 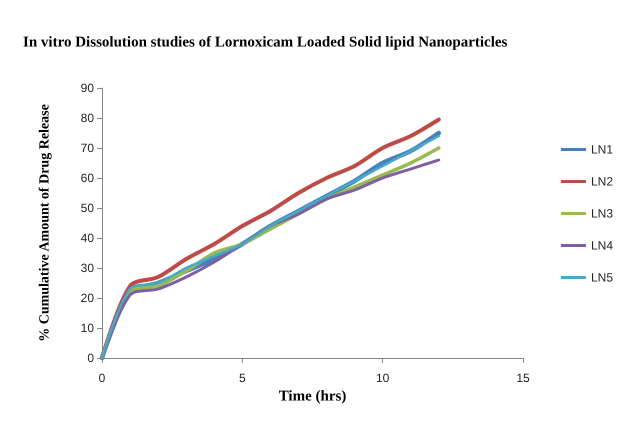 What do you see at coordinates (87, 118) in the screenshot?
I see `y-tick-label: 80` at bounding box center [87, 118].